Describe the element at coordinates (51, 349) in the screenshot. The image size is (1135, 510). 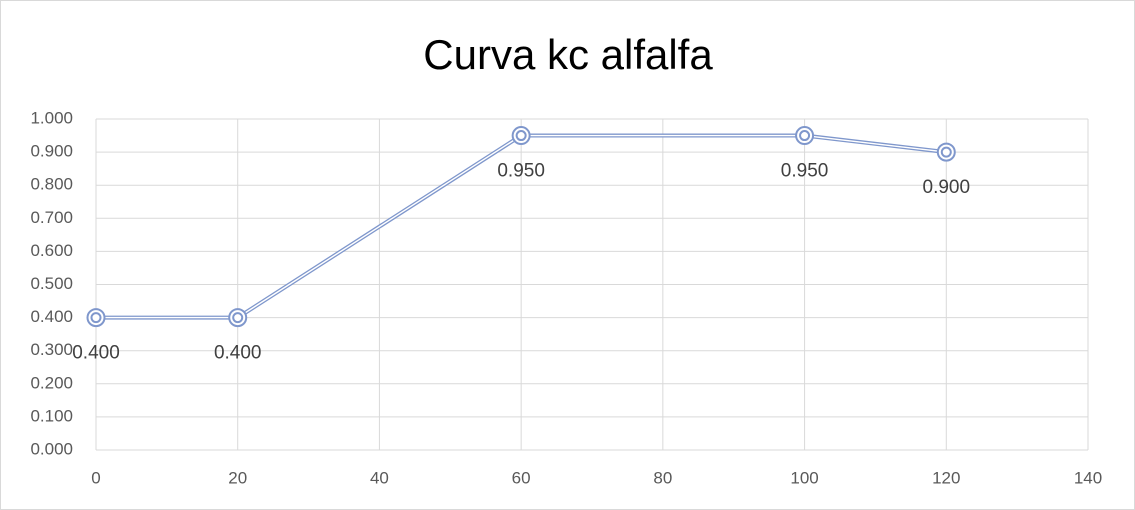
I see `y-tick-label: 0.300` at that location.